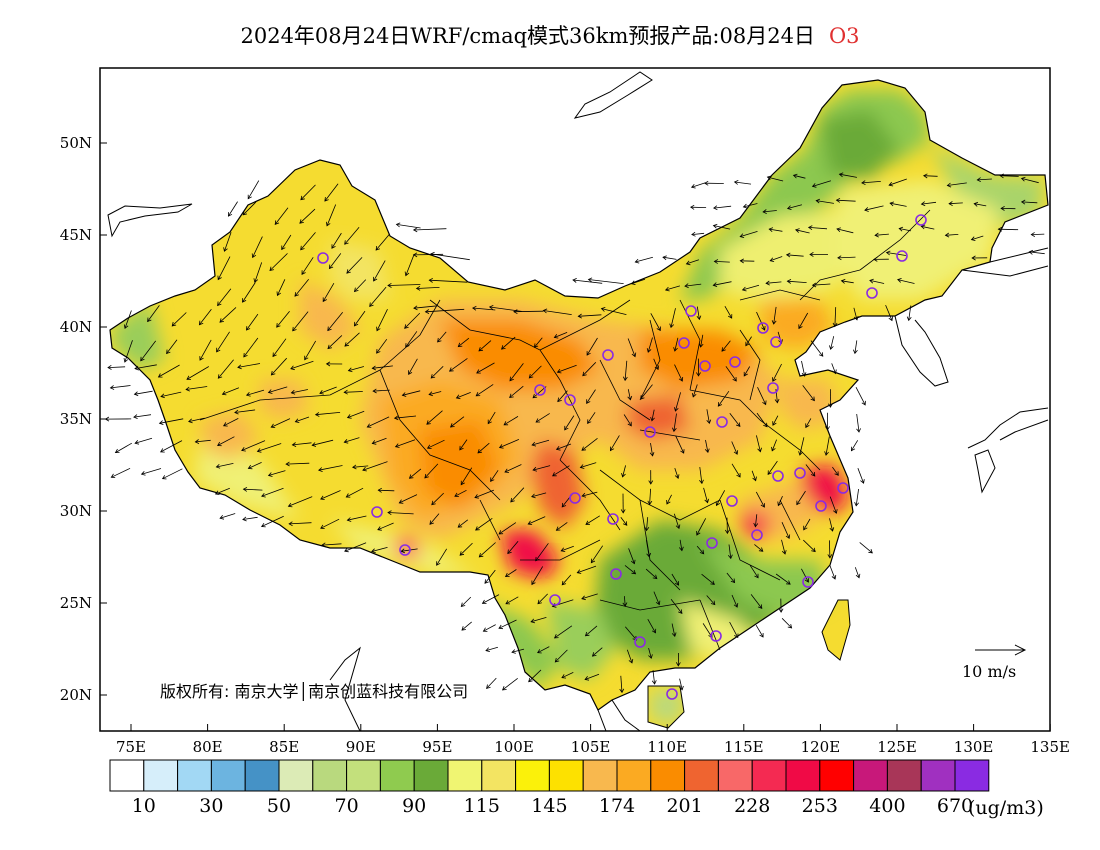  I want to click on colorbar-swatch, so click(938, 775).